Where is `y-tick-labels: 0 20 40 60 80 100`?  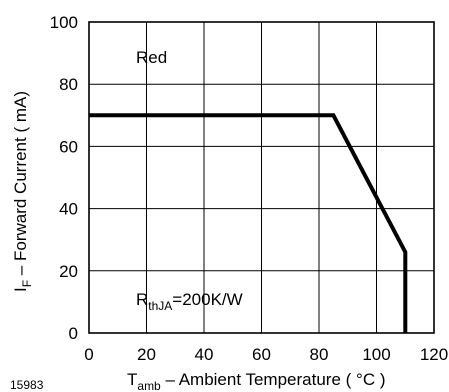
y-tick-labels: 0 20 40 60 80 100 is located at coordinates (64, 178).